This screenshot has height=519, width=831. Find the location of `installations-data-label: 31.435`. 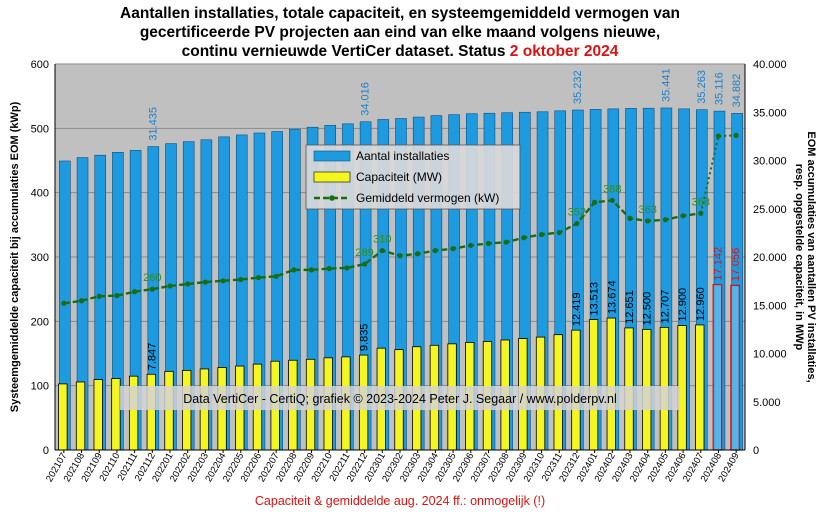

installations-data-label: 31.435 is located at coordinates (153, 124).